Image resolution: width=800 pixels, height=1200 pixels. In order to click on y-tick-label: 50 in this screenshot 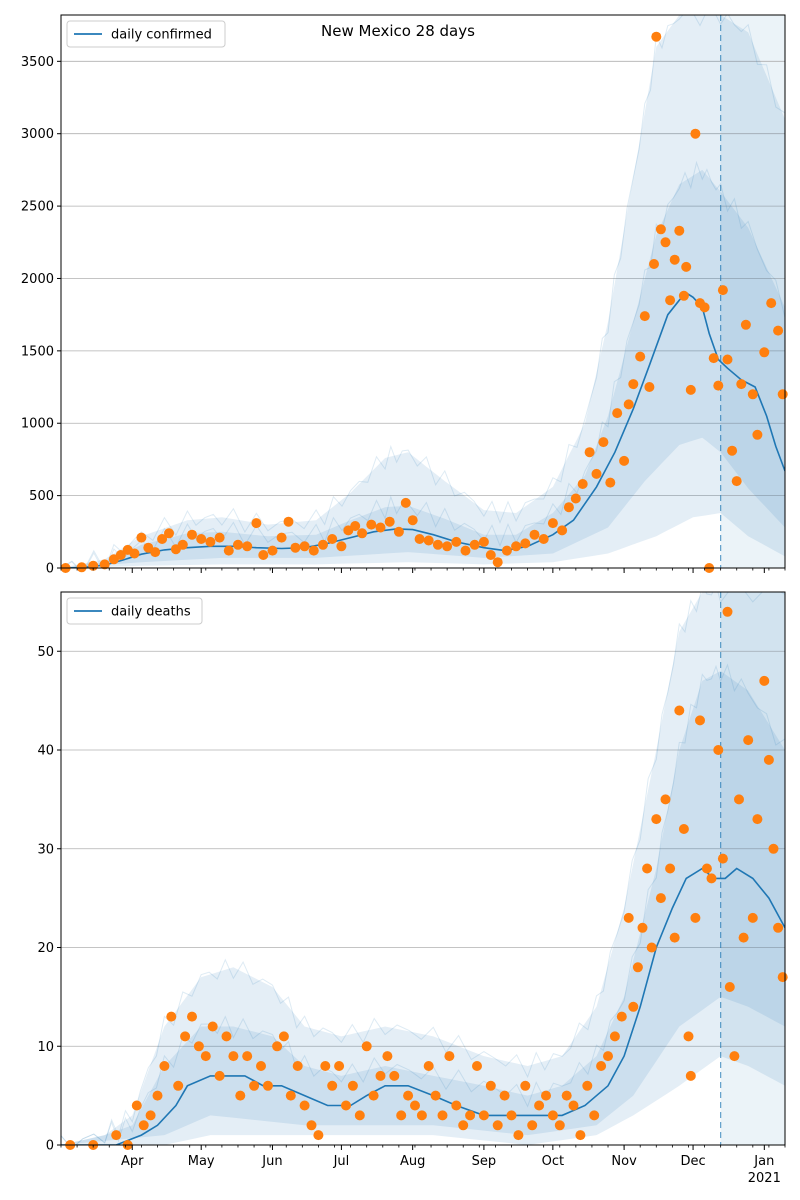, I will do `click(45, 652)`.